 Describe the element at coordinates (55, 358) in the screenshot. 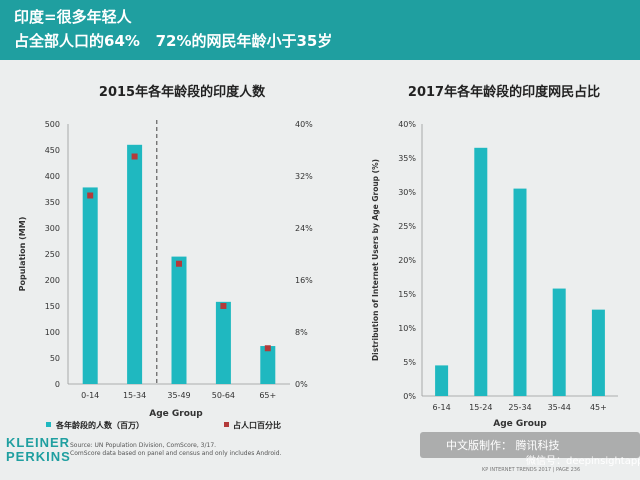

I see `y-tick-label: 50` at that location.